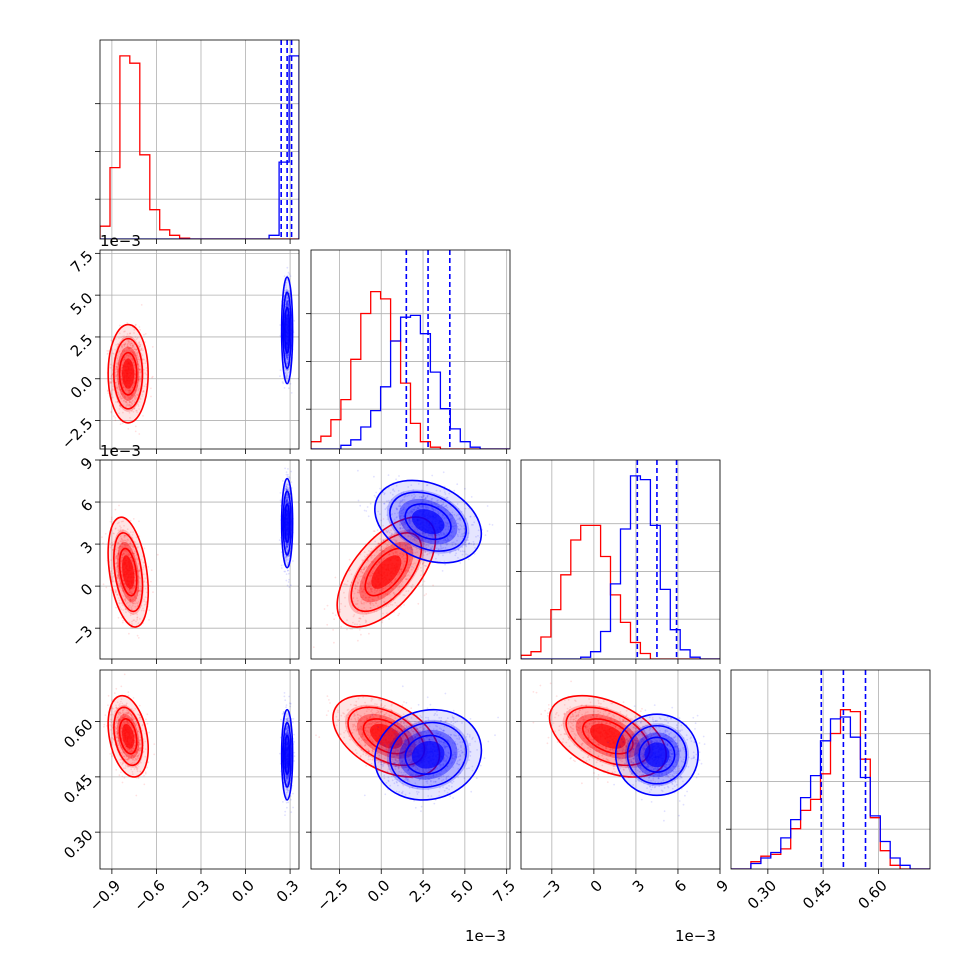 Image resolution: width=970 pixels, height=970 pixels. I want to click on tick-label-y: 3, so click(86, 547).